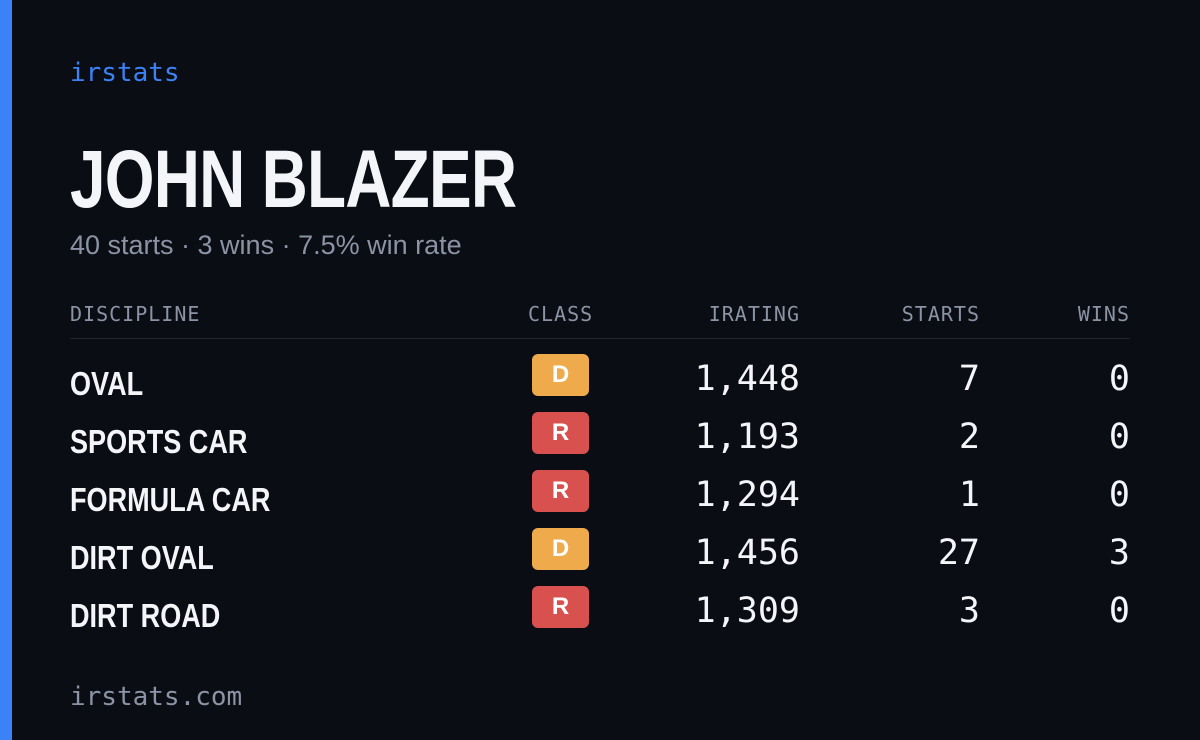 The height and width of the screenshot is (740, 1200). Describe the element at coordinates (156, 697) in the screenshot. I see `footer-url: irstats.com` at that location.